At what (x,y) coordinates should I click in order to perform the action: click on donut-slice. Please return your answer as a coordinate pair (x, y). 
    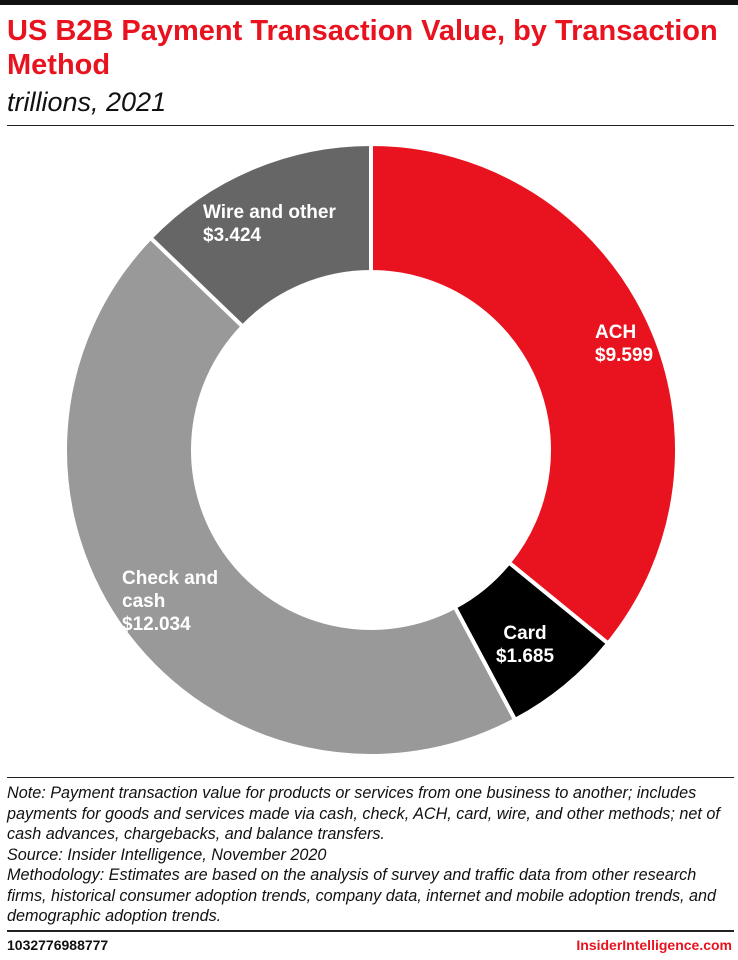
    Looking at the image, I should click on (260, 235).